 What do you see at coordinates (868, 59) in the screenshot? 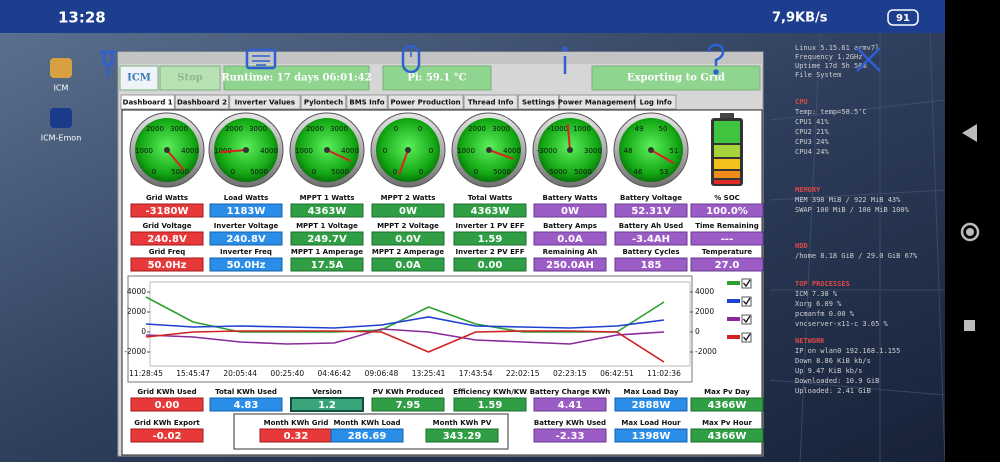
I see `close-icon` at bounding box center [868, 59].